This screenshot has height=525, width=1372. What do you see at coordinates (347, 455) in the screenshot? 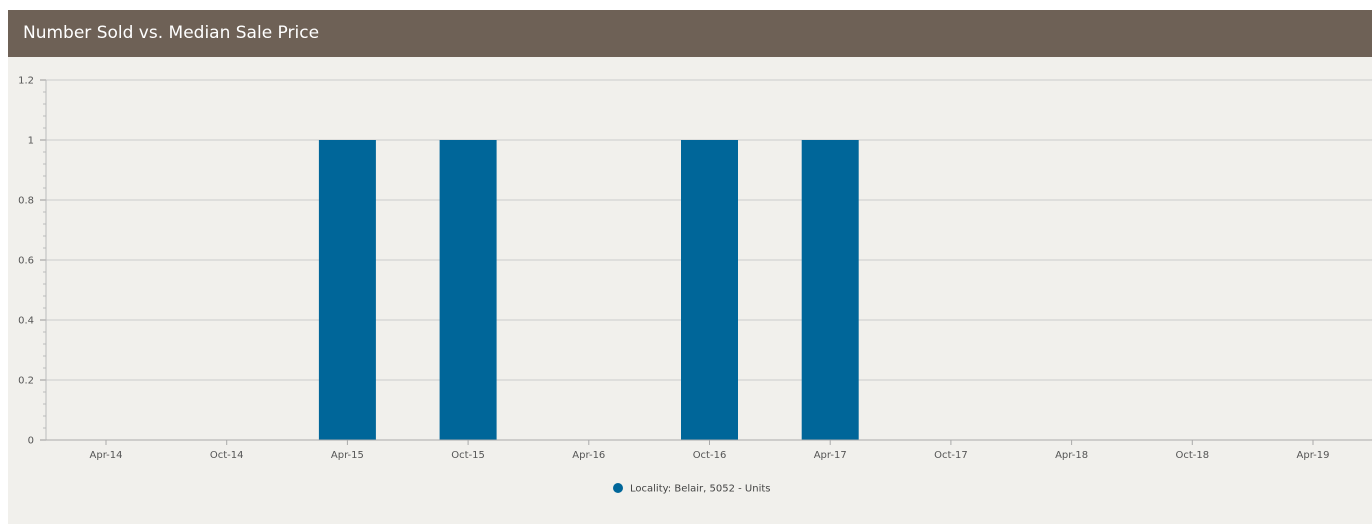
I see `x-tick-label: Apr-15` at bounding box center [347, 455].